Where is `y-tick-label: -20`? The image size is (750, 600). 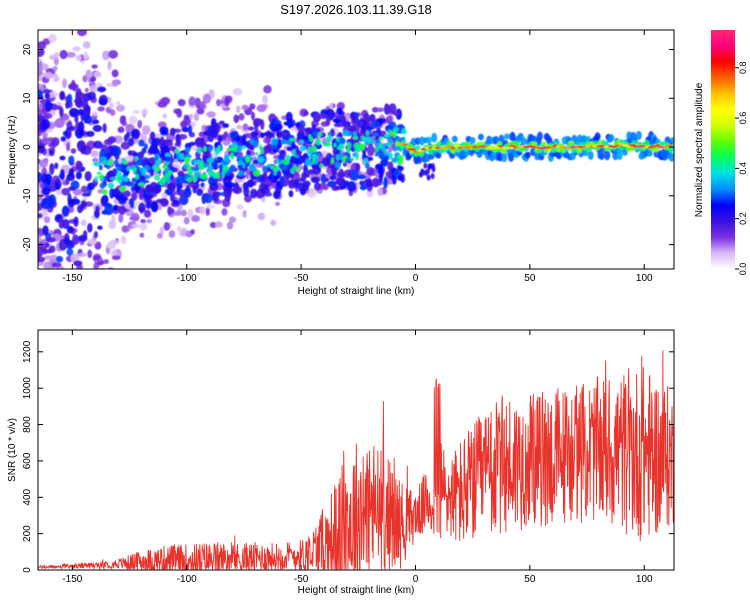
y-tick-label: -20 is located at coordinates (27, 244).